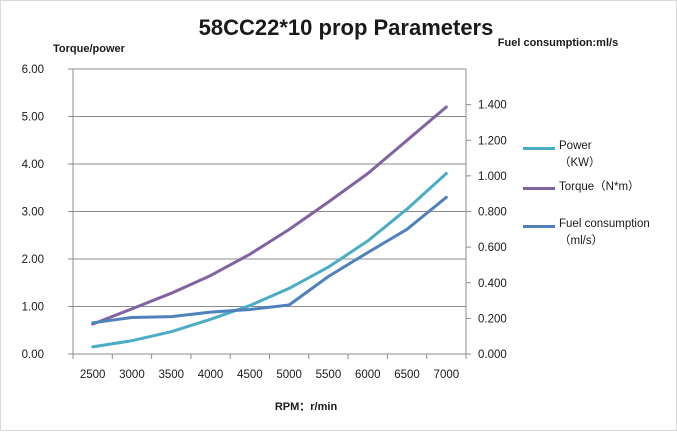  I want to click on left-tick-label: 4.00, so click(33, 165).